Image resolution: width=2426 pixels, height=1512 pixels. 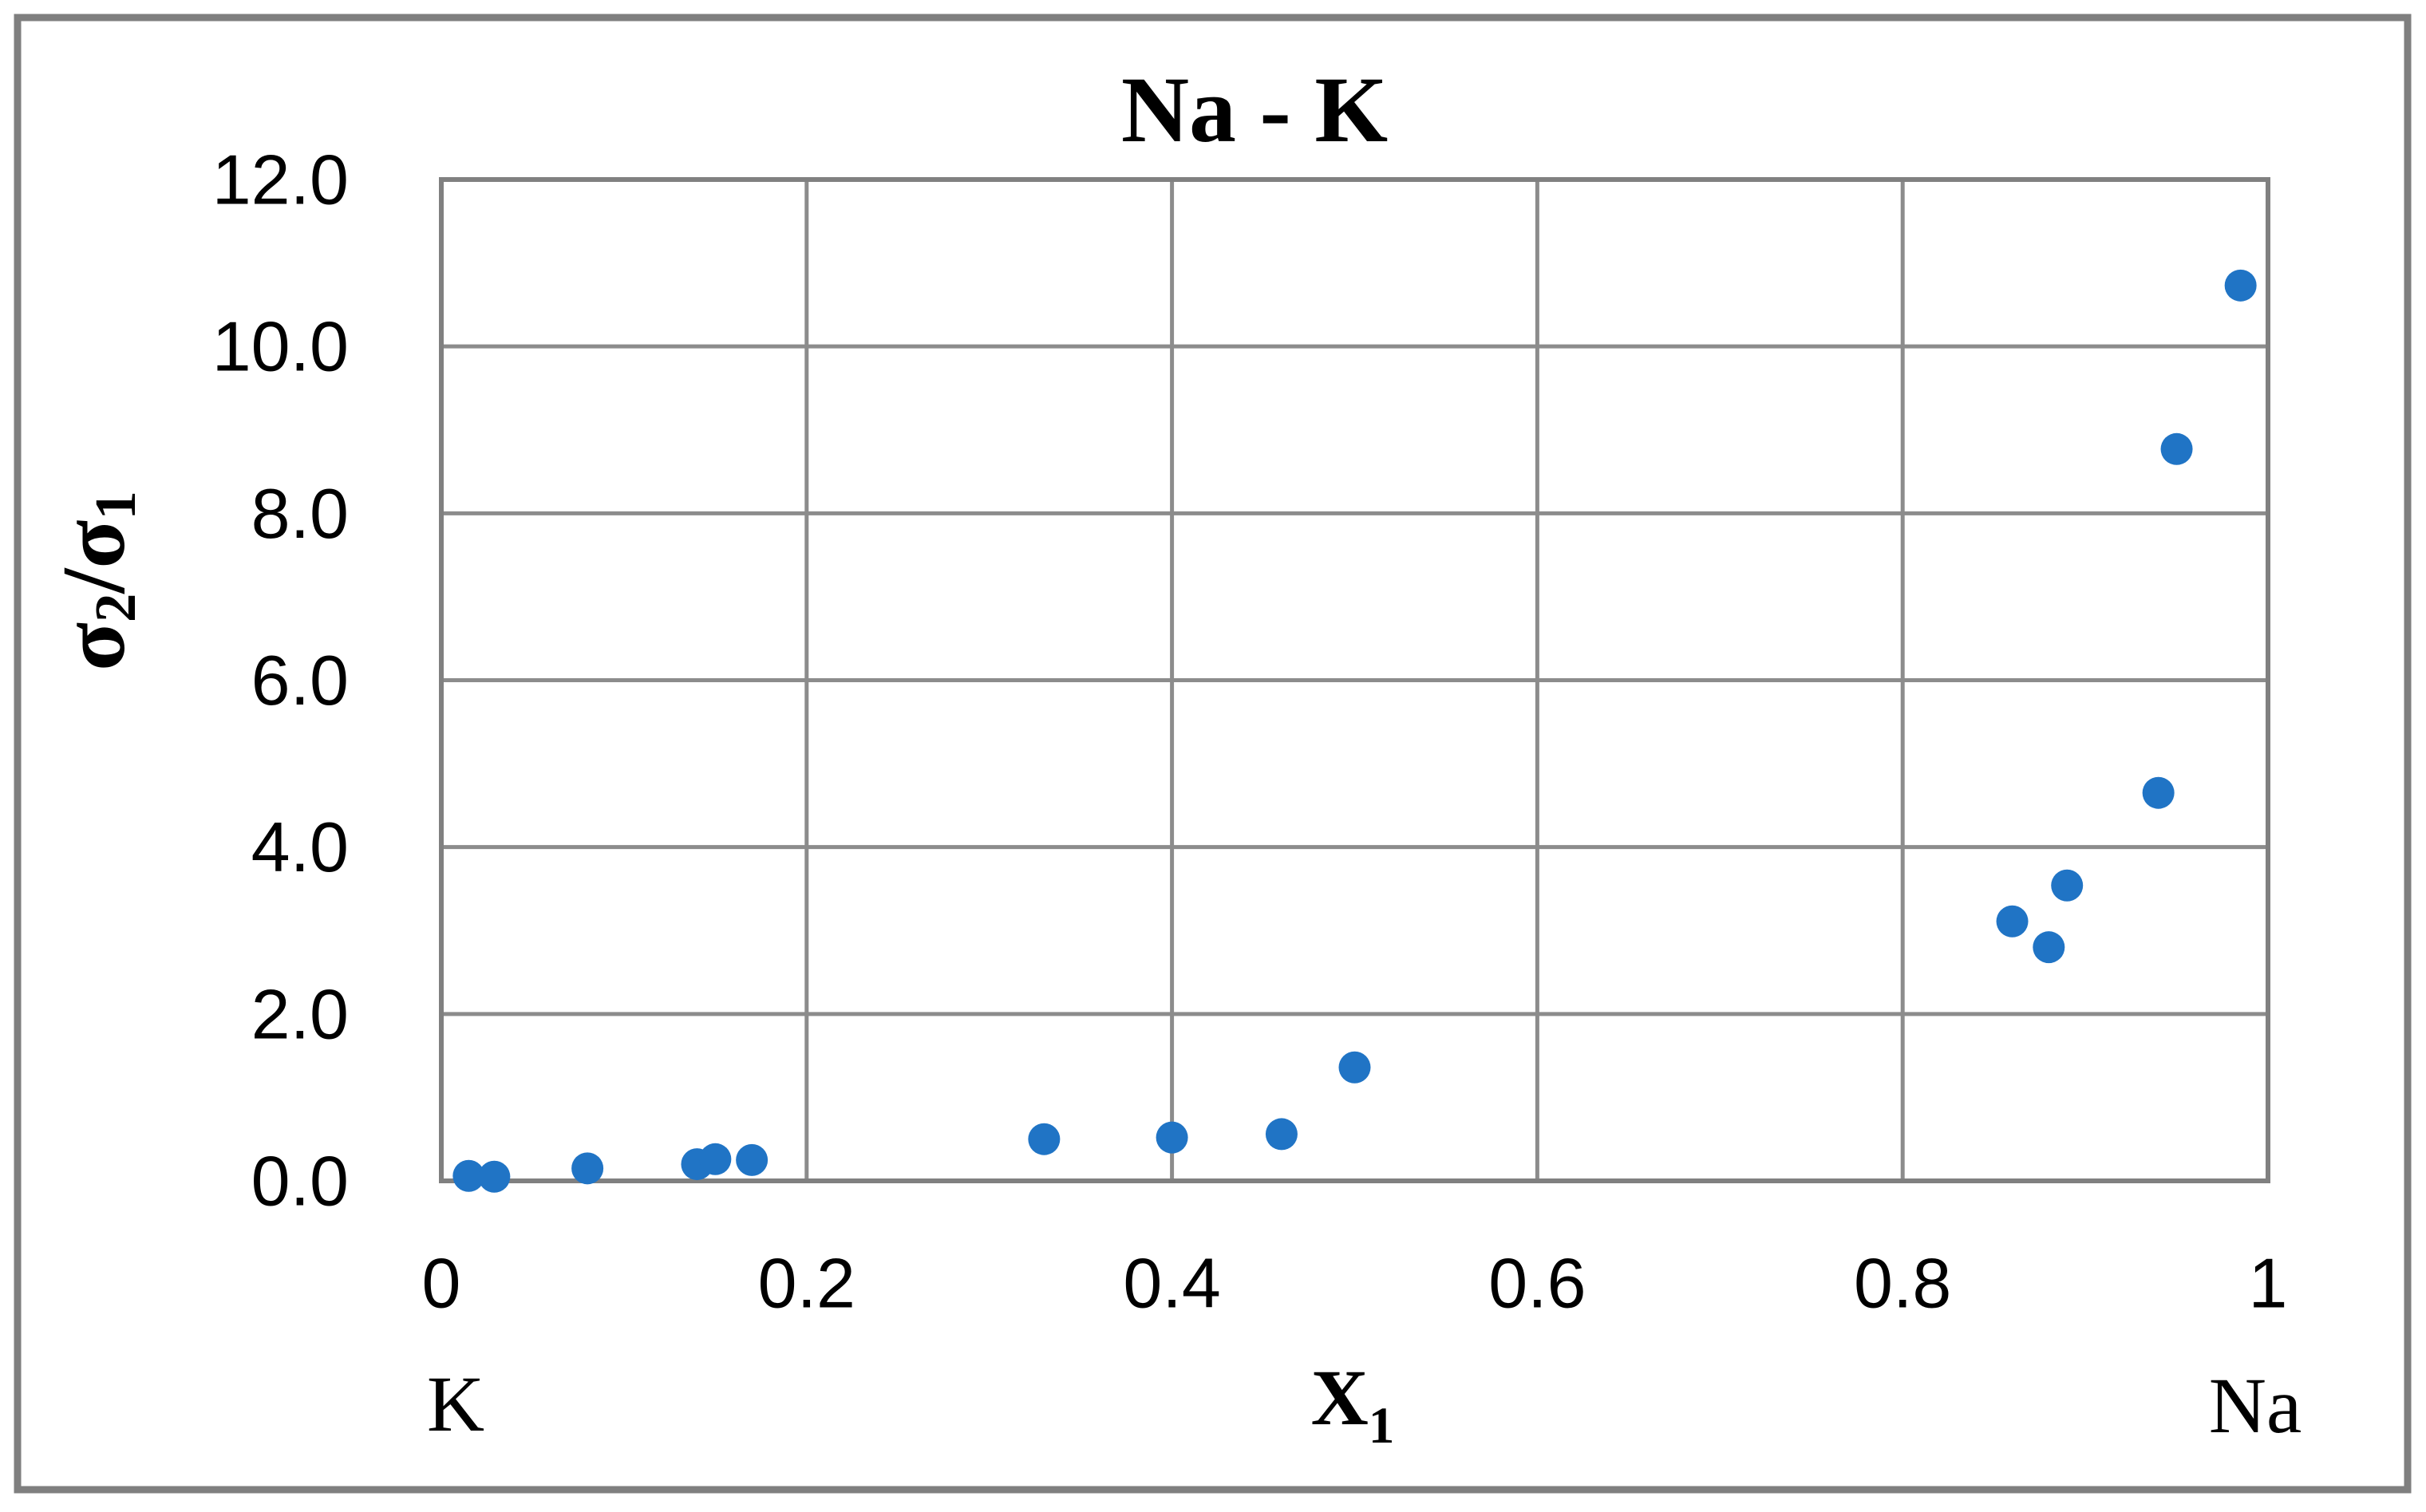 I want to click on x-axis-title: X1, so click(x=1353, y=1404).